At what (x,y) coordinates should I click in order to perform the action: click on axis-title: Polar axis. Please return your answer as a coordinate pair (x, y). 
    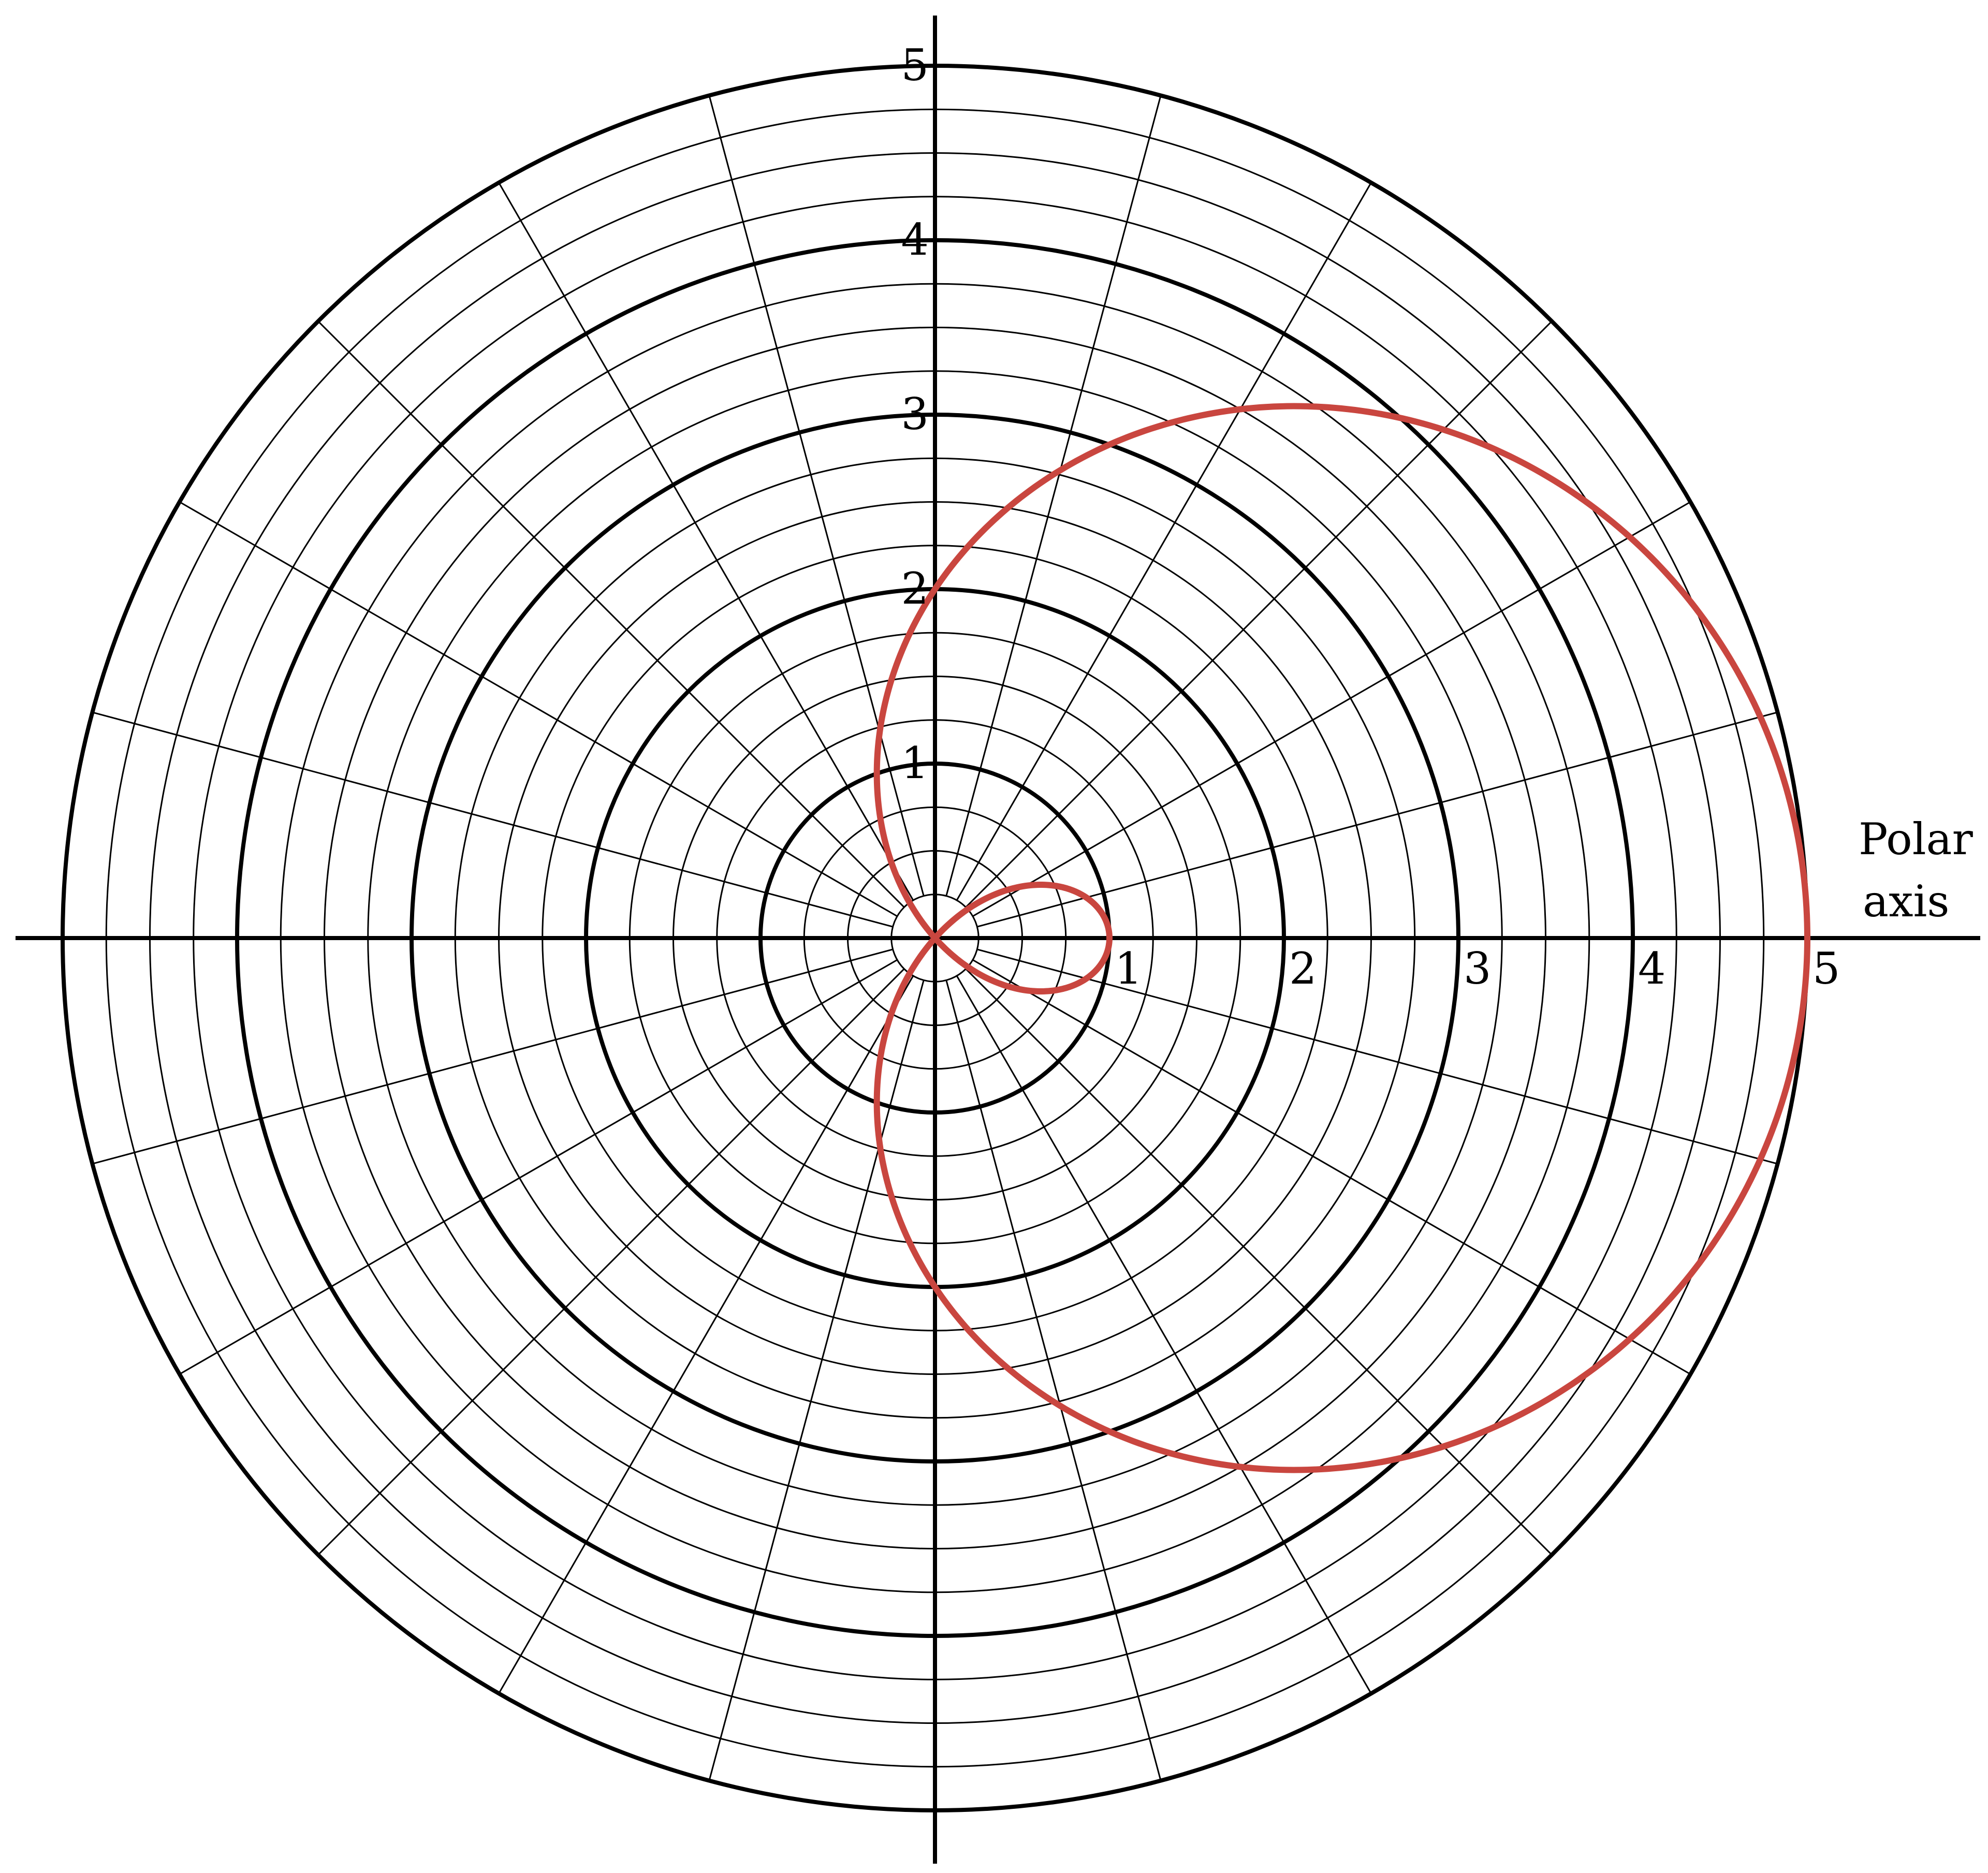
    Looking at the image, I should click on (1916, 871).